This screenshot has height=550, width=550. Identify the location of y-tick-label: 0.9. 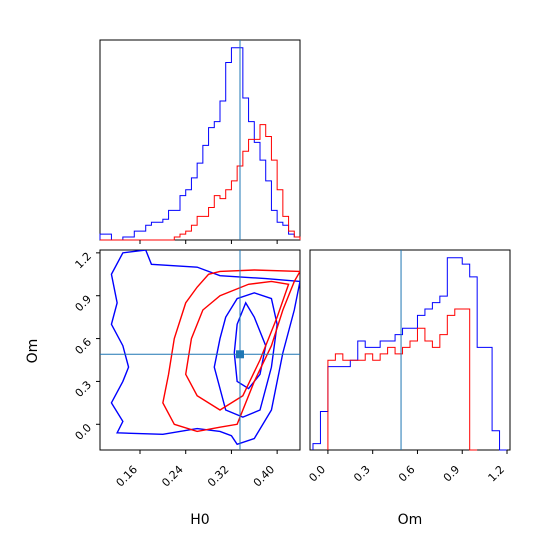
(84, 304).